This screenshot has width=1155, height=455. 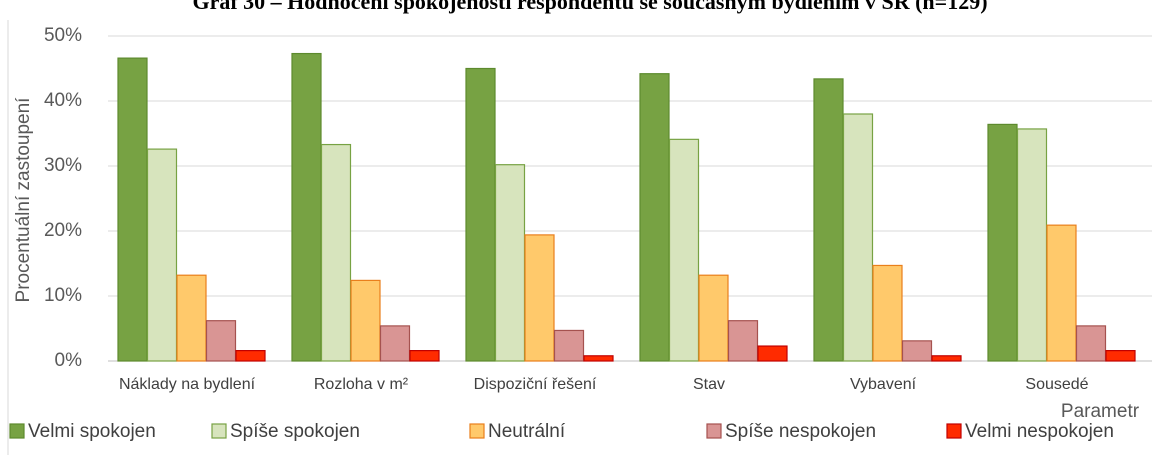 What do you see at coordinates (295, 431) in the screenshot?
I see `legend-label: Spíše spokojen` at bounding box center [295, 431].